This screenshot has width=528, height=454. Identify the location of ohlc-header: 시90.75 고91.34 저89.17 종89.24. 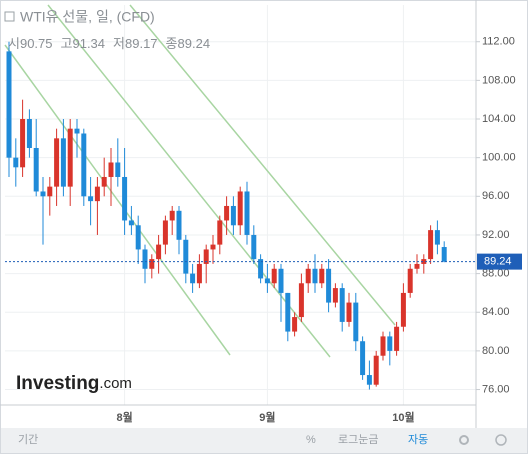
(109, 43).